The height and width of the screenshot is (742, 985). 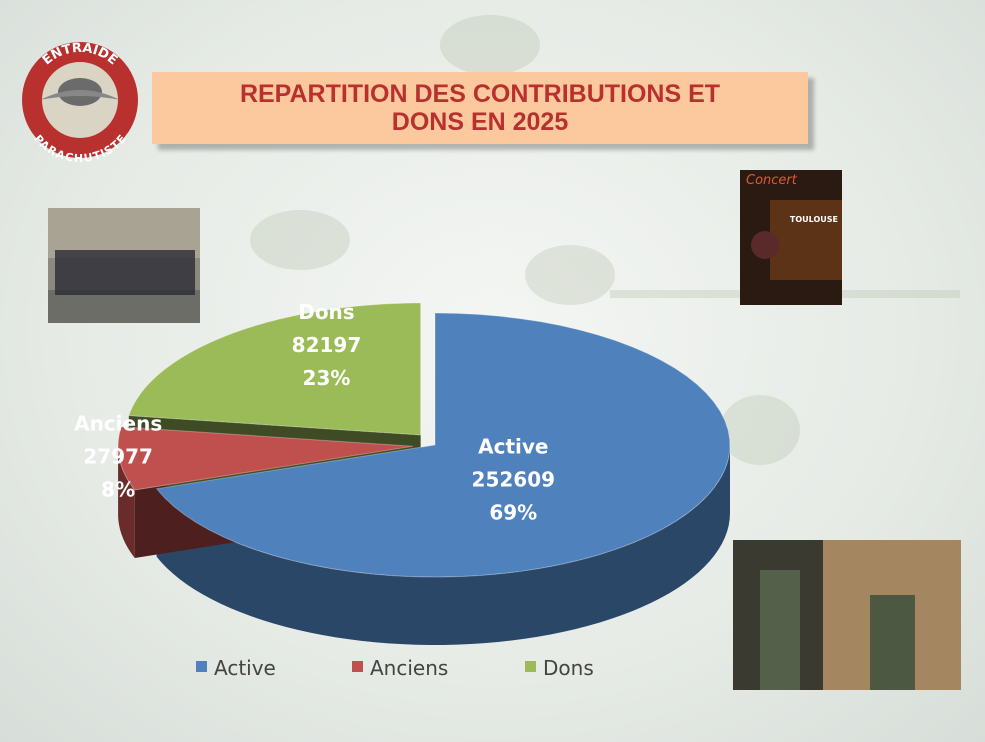 What do you see at coordinates (568, 668) in the screenshot?
I see `legend-label: Dons` at bounding box center [568, 668].